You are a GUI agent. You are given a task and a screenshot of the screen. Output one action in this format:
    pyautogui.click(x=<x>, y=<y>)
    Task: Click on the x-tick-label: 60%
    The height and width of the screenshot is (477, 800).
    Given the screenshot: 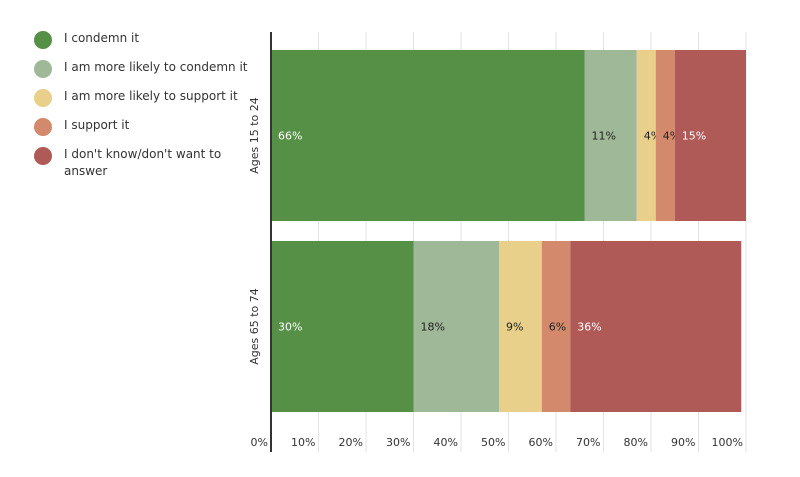 What is the action you would take?
    pyautogui.click(x=541, y=442)
    